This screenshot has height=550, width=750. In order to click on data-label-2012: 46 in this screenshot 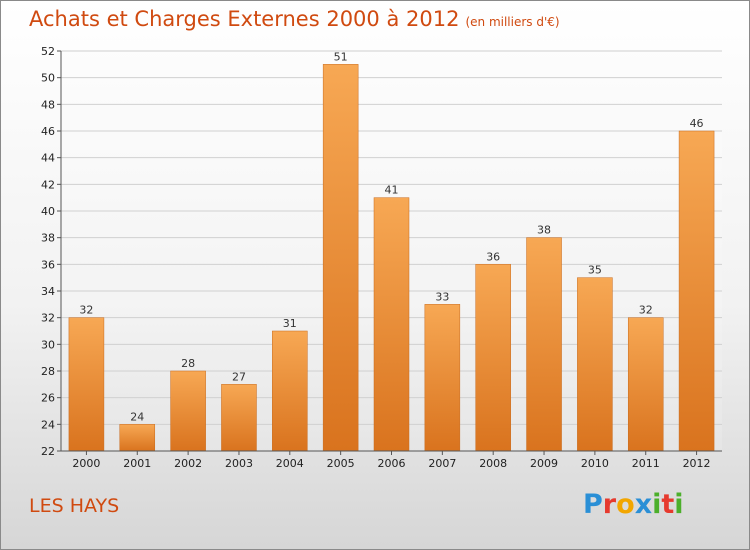, I will do `click(697, 123)`.